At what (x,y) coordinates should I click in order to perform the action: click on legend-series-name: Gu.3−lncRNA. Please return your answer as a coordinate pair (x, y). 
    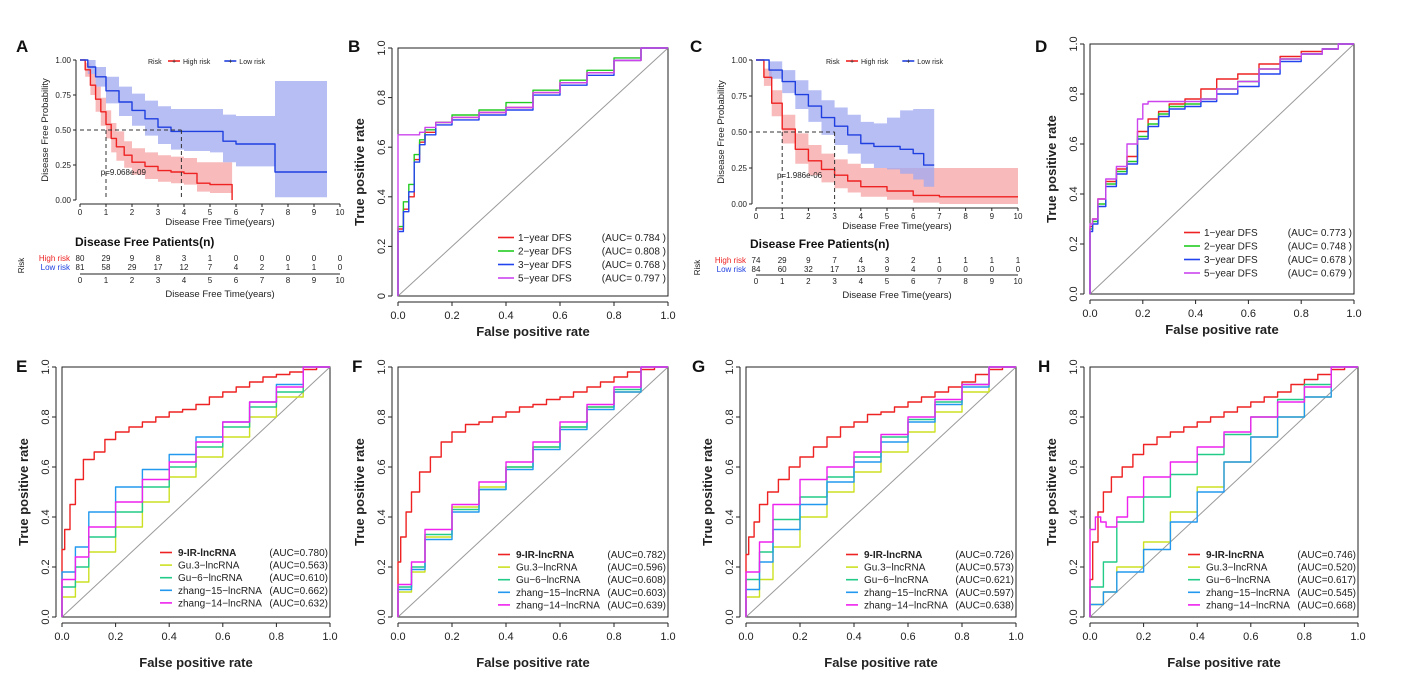
    Looking at the image, I should click on (209, 566).